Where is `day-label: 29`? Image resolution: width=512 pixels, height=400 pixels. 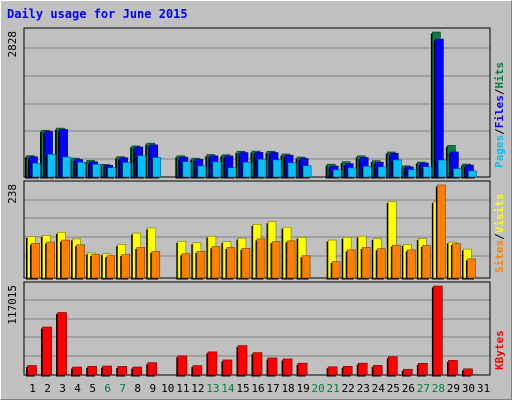 day-label: 29 is located at coordinates (453, 388).